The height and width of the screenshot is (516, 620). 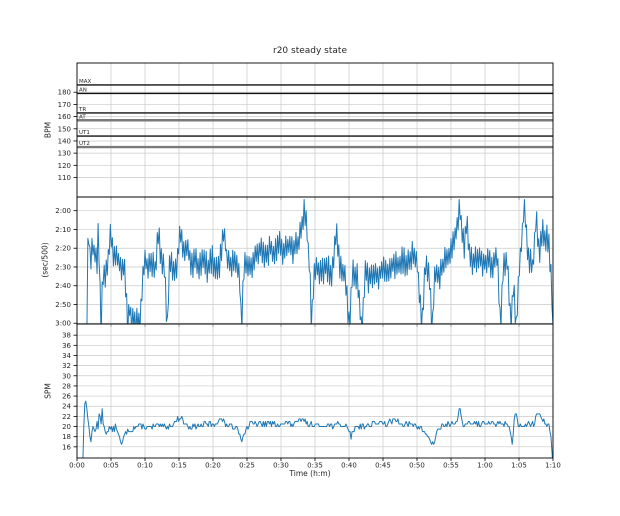 I want to click on x-tick-label: 0:10, so click(x=145, y=466).